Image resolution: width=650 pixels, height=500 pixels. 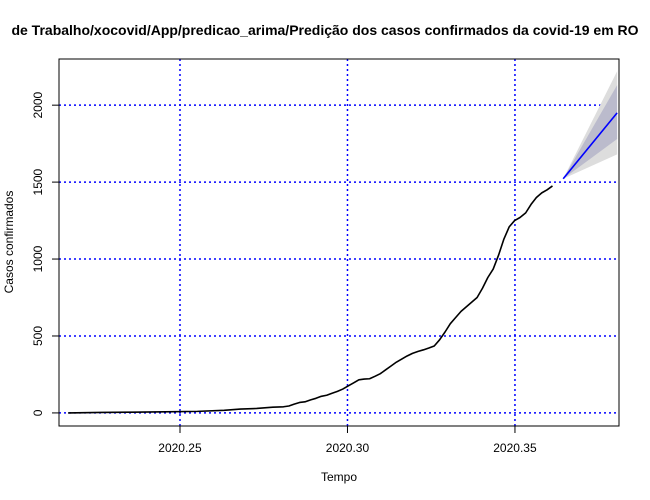 I want to click on x-axis-label: Tempo, so click(x=339, y=477).